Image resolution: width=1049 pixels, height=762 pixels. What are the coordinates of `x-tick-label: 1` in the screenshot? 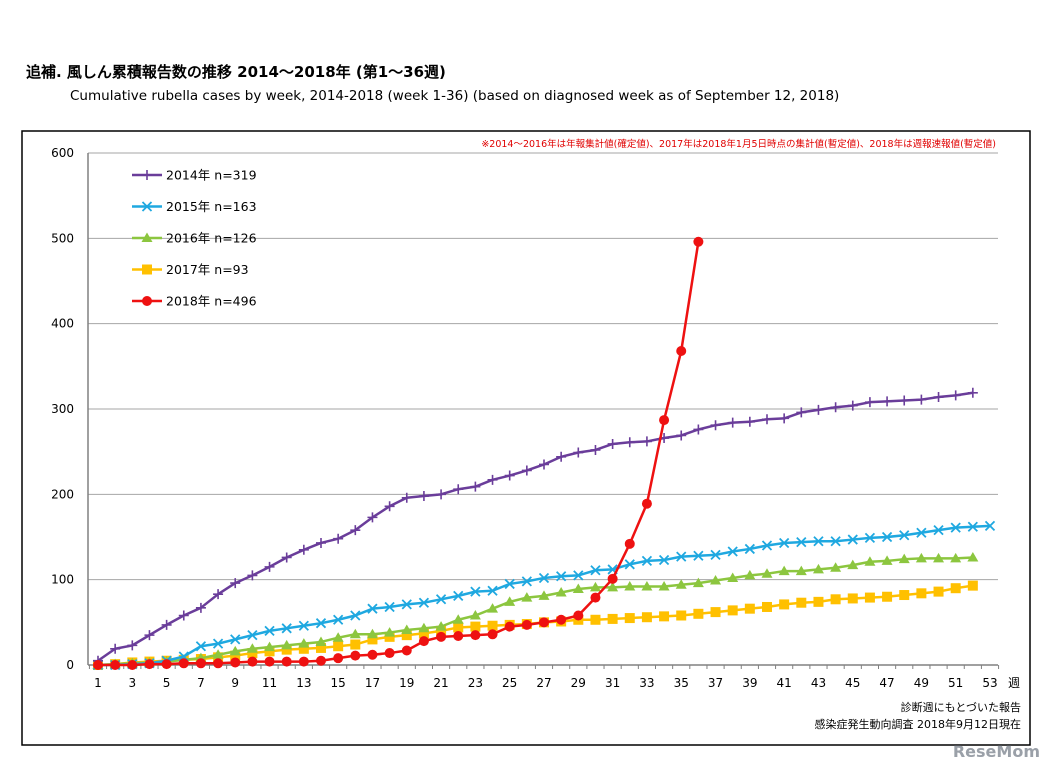 It's located at (98, 683).